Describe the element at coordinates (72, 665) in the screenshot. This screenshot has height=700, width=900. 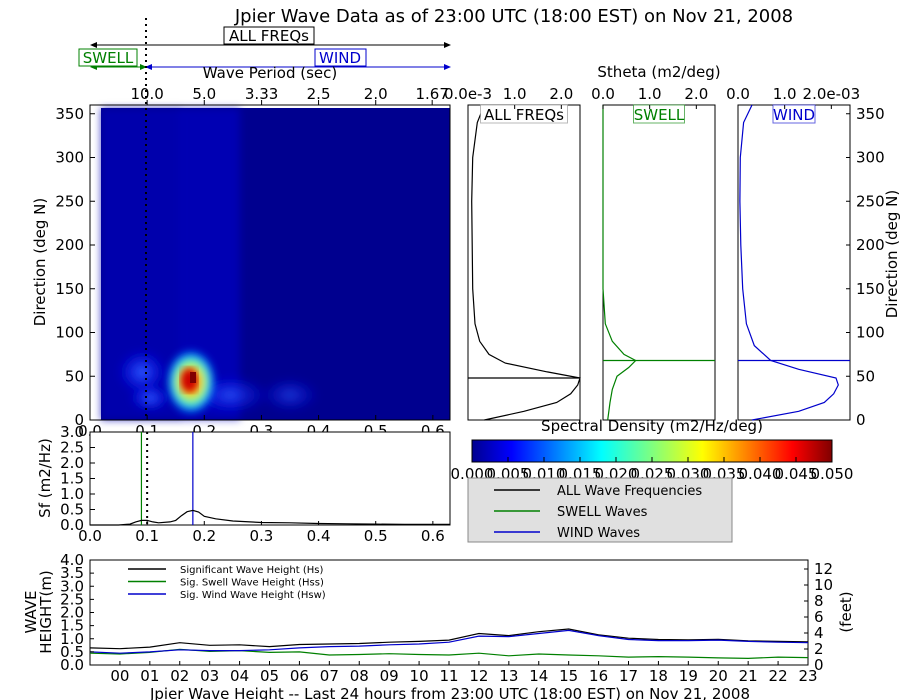
I see `height-y-tick-label: 0.0` at that location.